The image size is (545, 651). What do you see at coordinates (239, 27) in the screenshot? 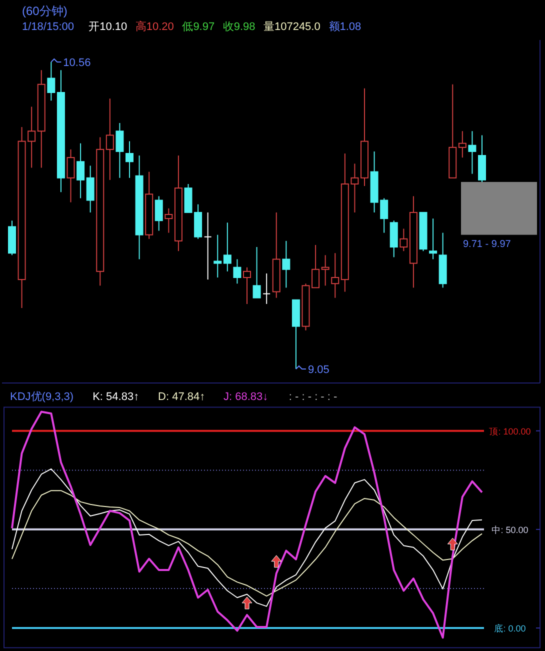
I see `text: 收9.98` at bounding box center [239, 27].